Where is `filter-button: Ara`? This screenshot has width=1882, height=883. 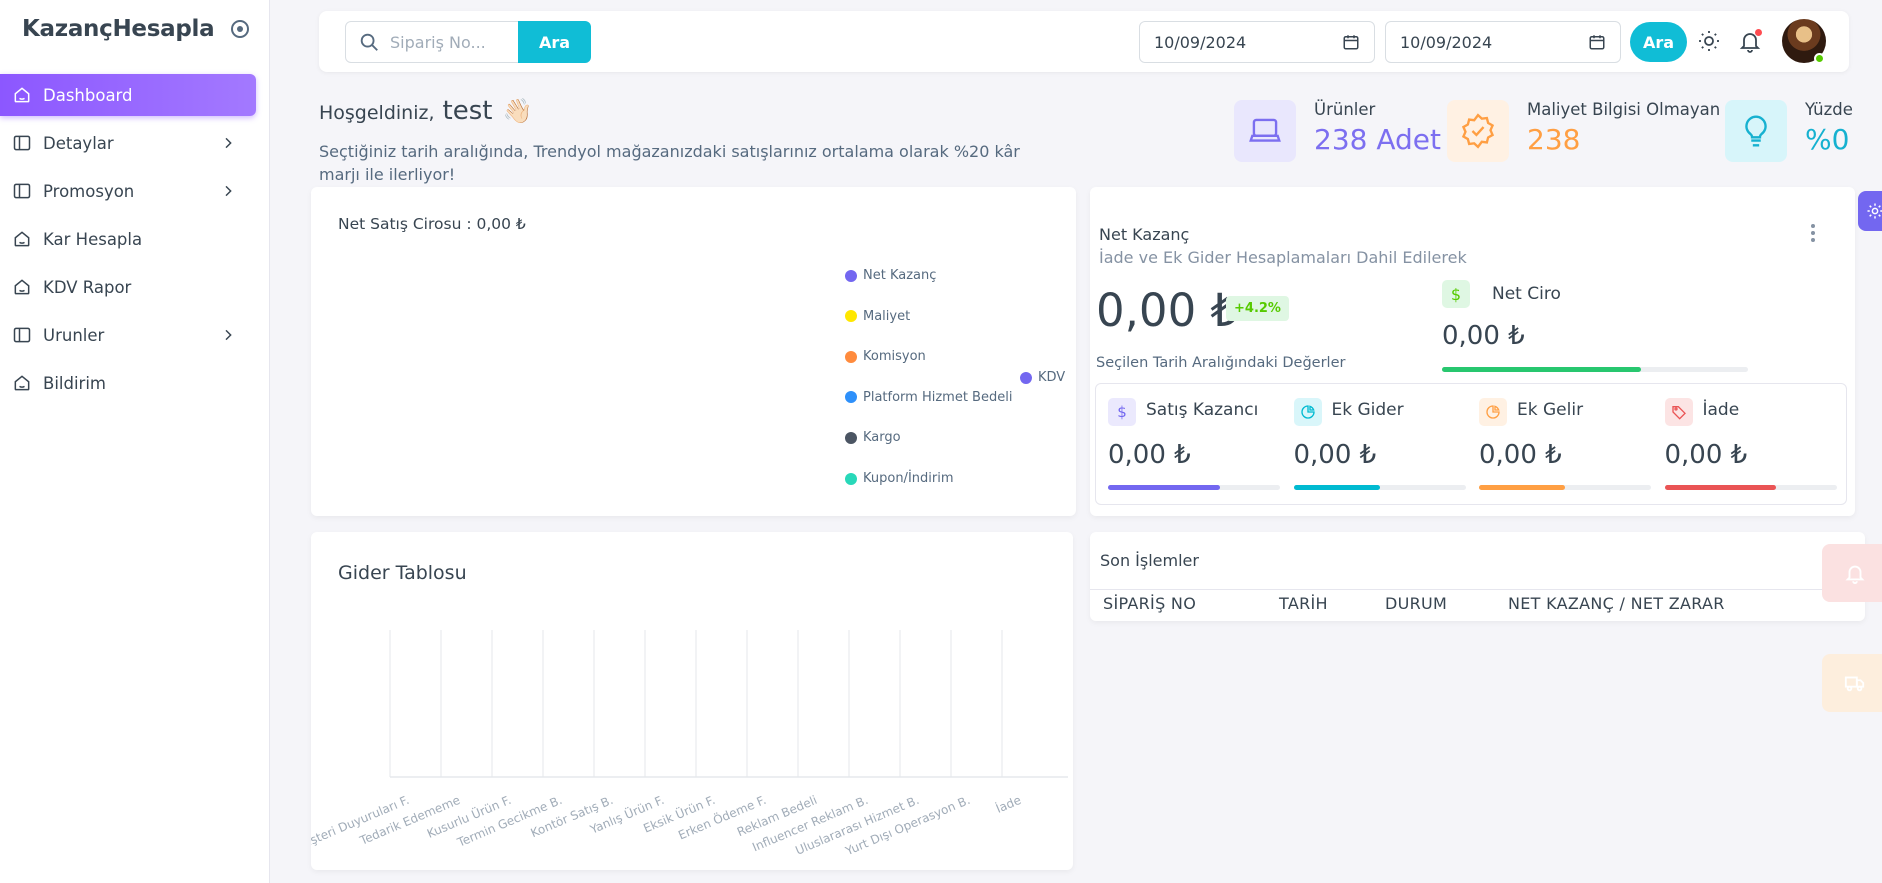
filter-button: Ara is located at coordinates (1658, 42).